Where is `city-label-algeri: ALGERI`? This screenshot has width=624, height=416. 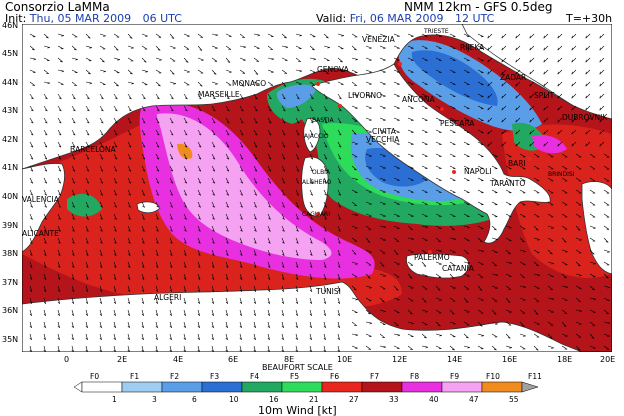
city-label-algeri: ALGERI is located at coordinates (167, 297).